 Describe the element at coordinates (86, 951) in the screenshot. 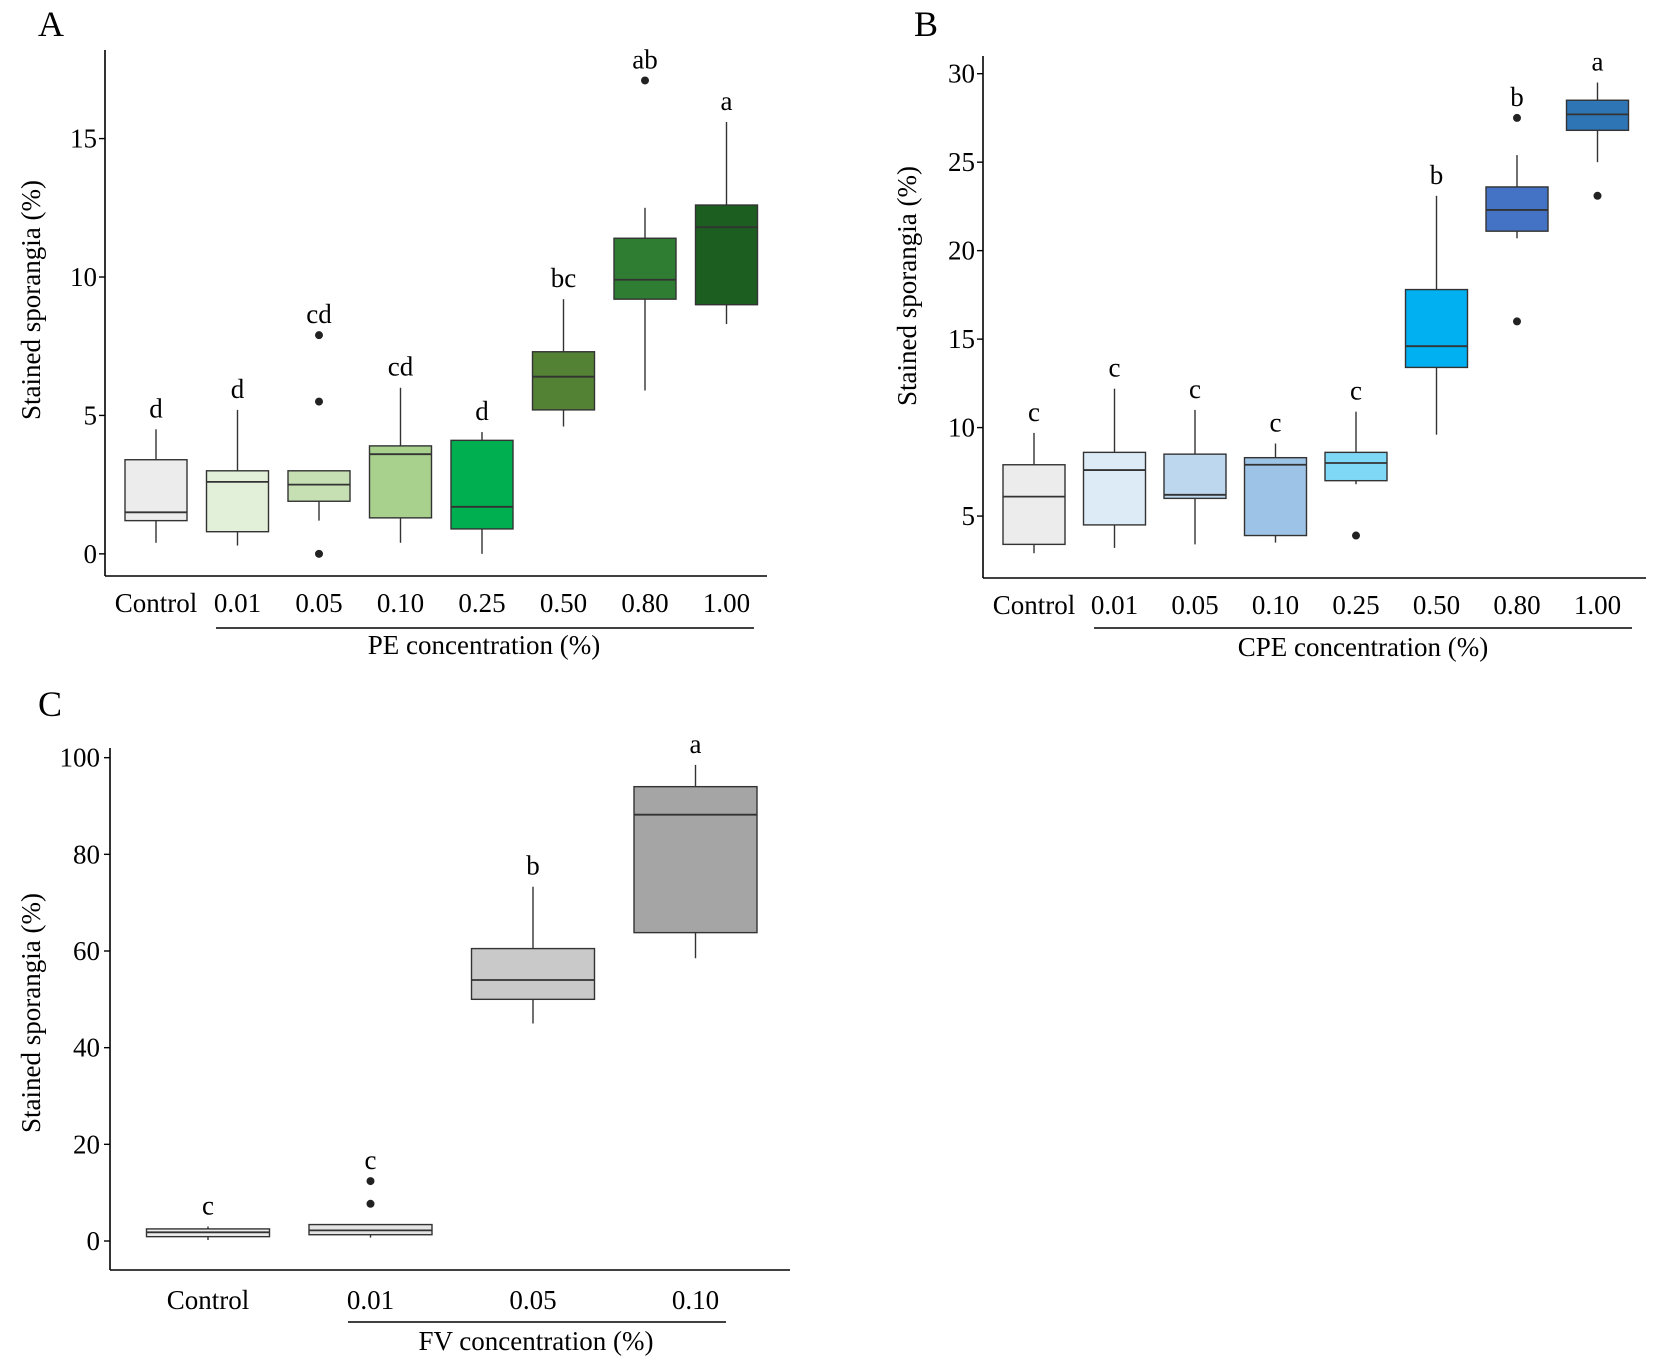

I see `y-tick-label: 60` at that location.